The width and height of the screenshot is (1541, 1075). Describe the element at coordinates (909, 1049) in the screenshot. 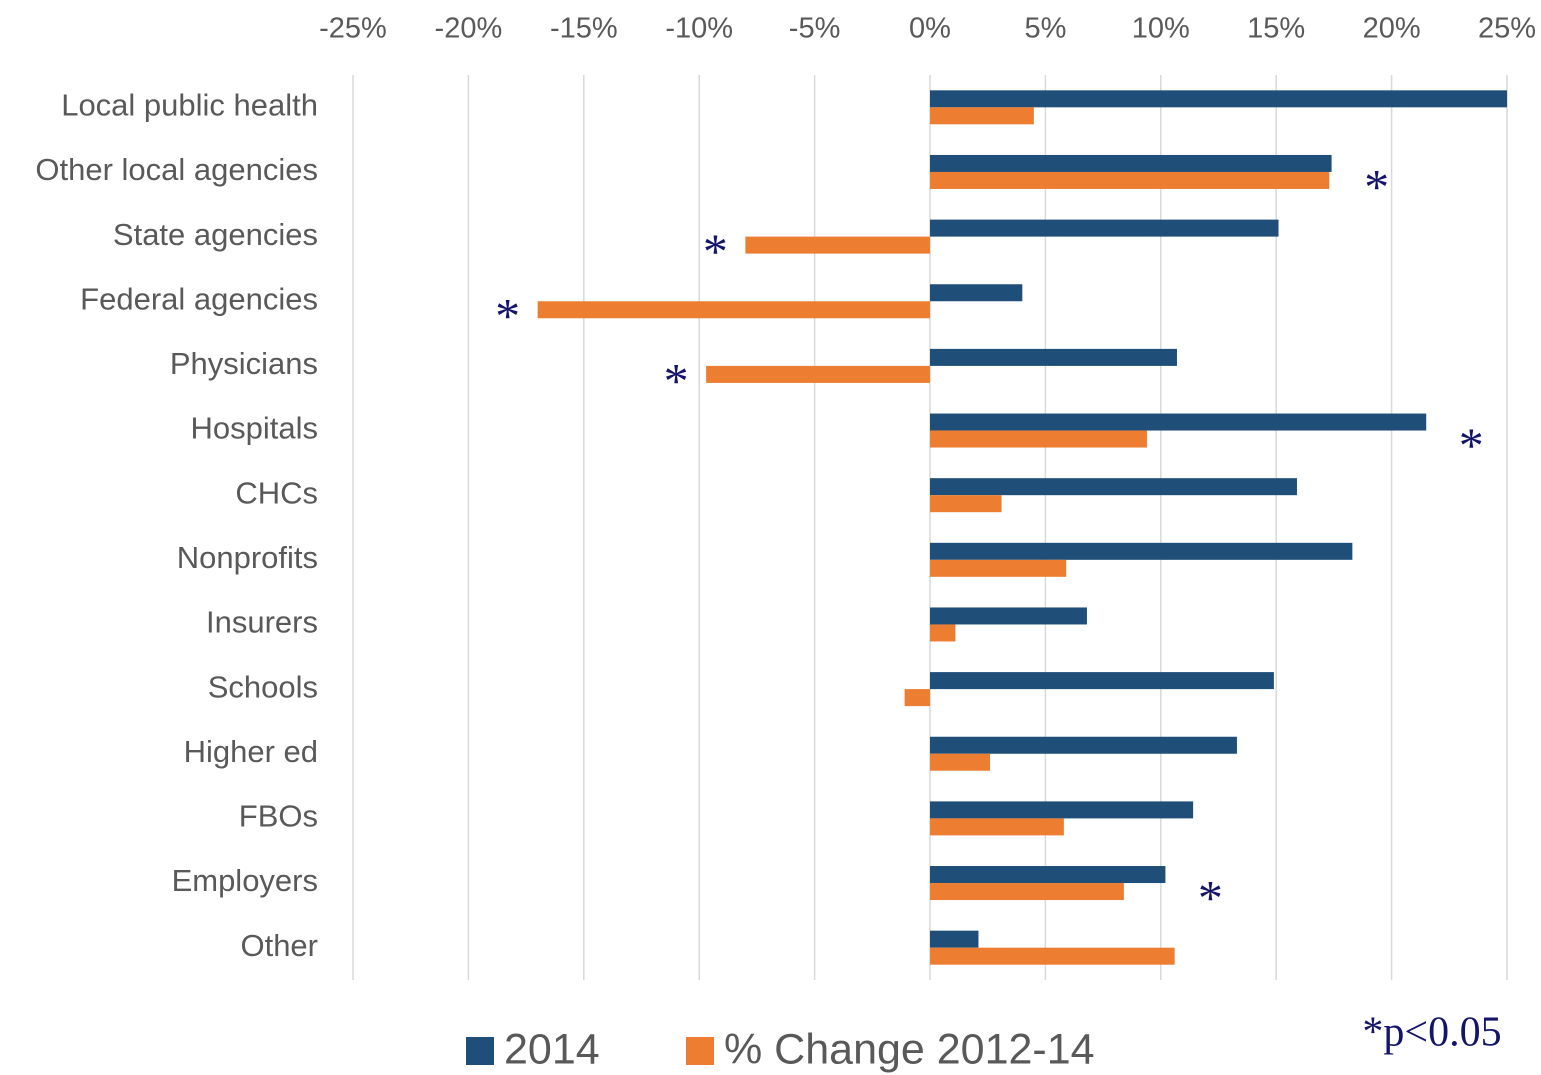

I see `legend-label: % Change 2012-14` at that location.